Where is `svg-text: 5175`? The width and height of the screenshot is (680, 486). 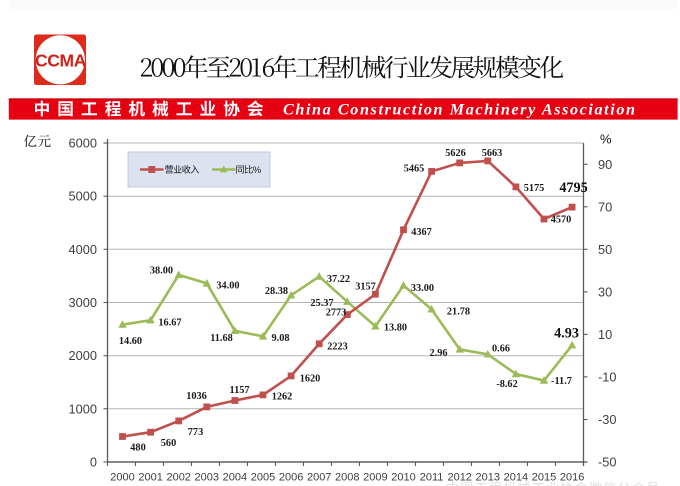 svg-text: 5175 is located at coordinates (534, 188).